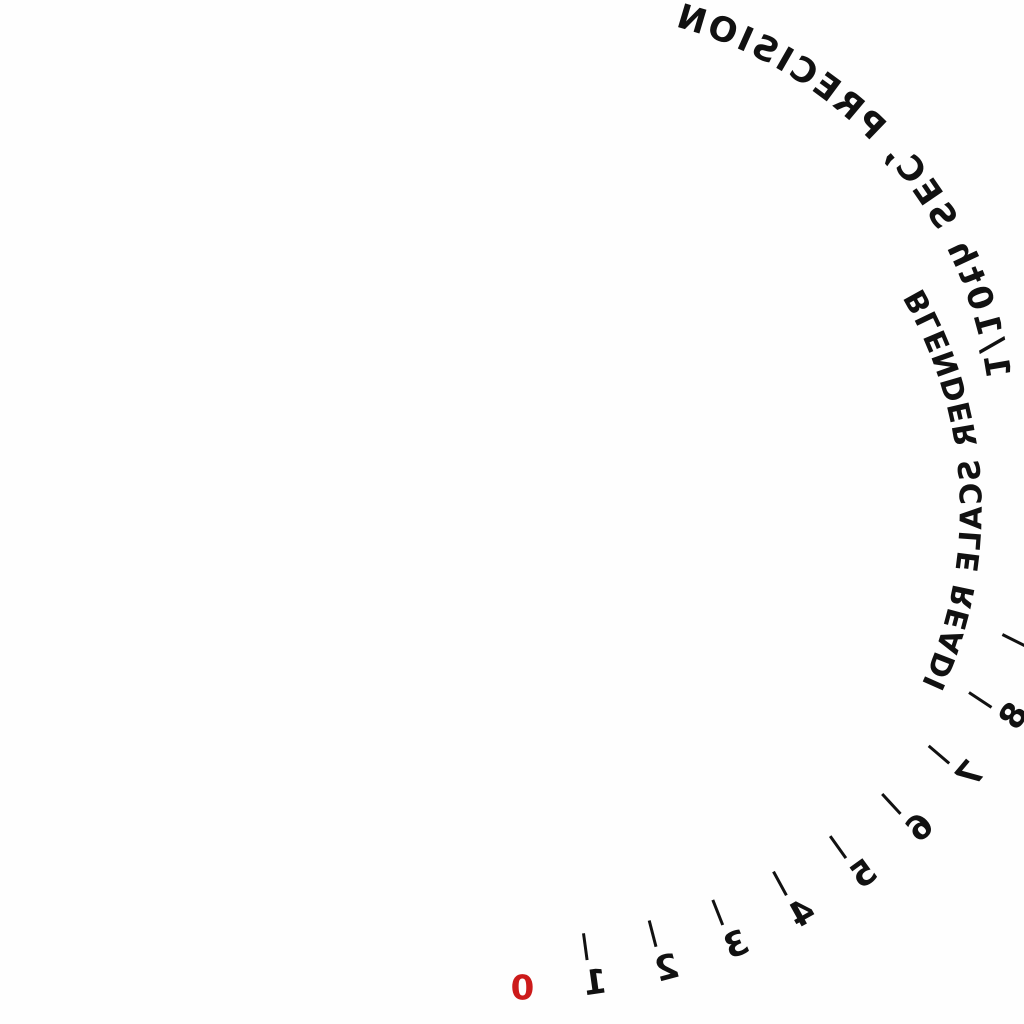 The width and height of the screenshot is (1024, 1024). What do you see at coordinates (920, 827) in the screenshot?
I see `scale-number: 6` at bounding box center [920, 827].